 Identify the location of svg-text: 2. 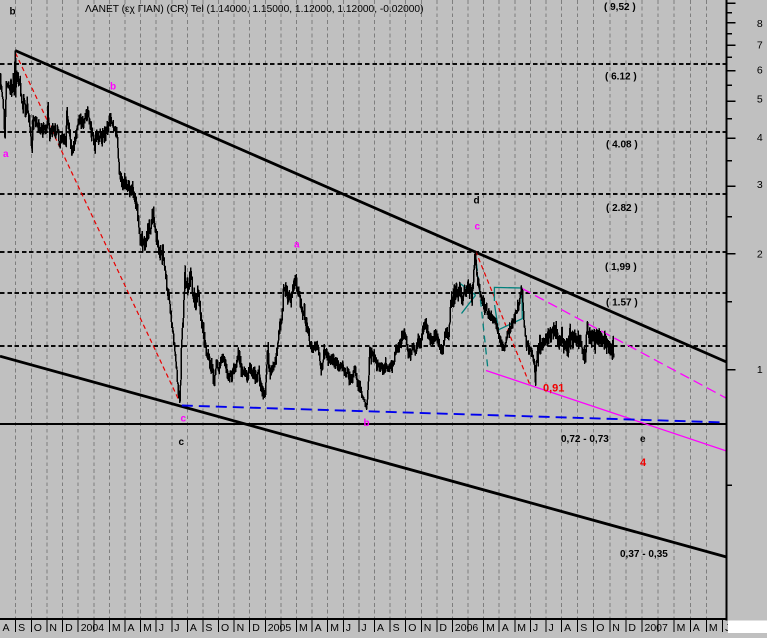
(760, 254).